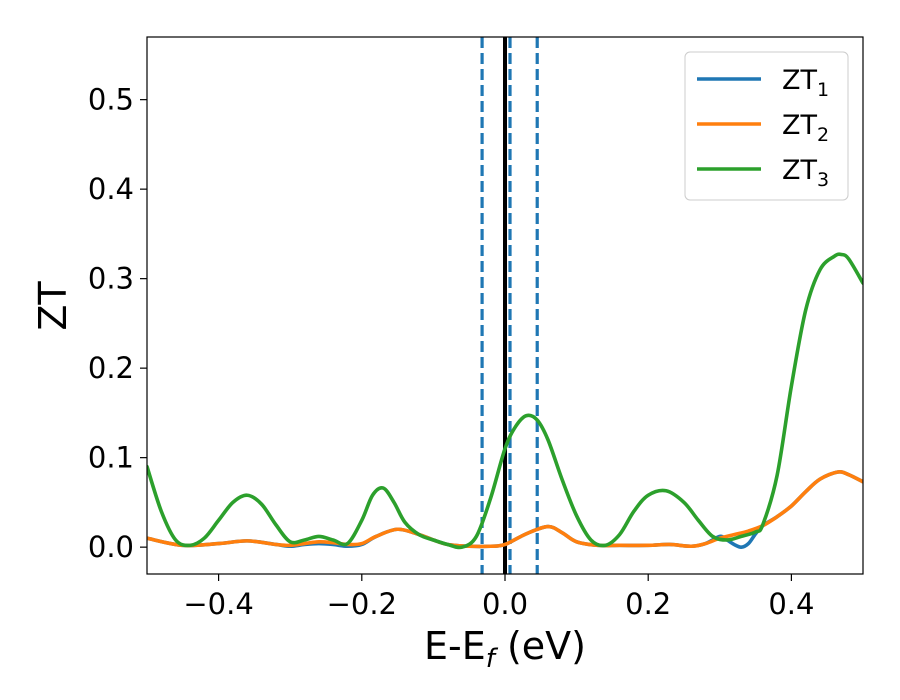 The image size is (900, 700). I want to click on x-tick-label: 0.2, so click(648, 604).